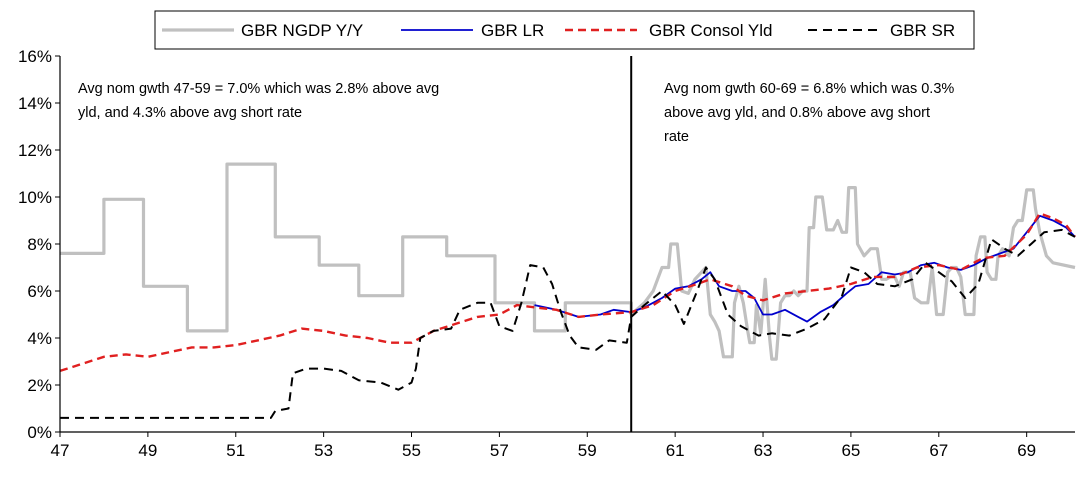  I want to click on y-tick-label: 16%, so click(35, 56).